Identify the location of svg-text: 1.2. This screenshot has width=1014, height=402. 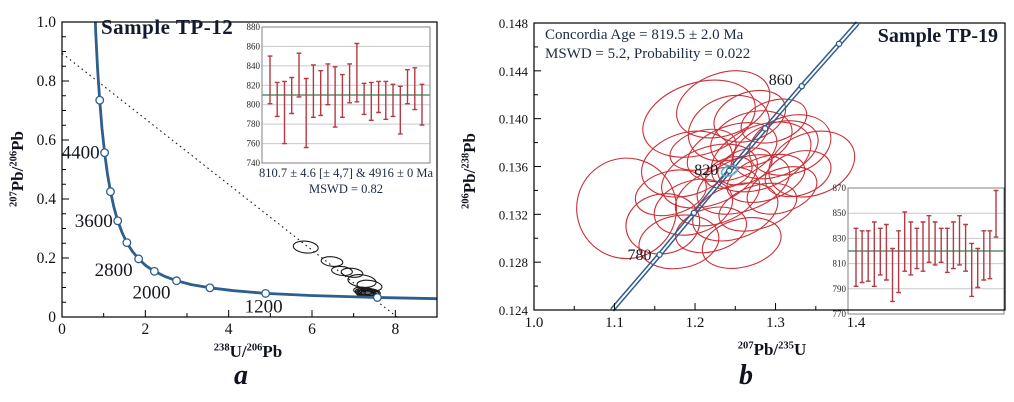
(695, 323).